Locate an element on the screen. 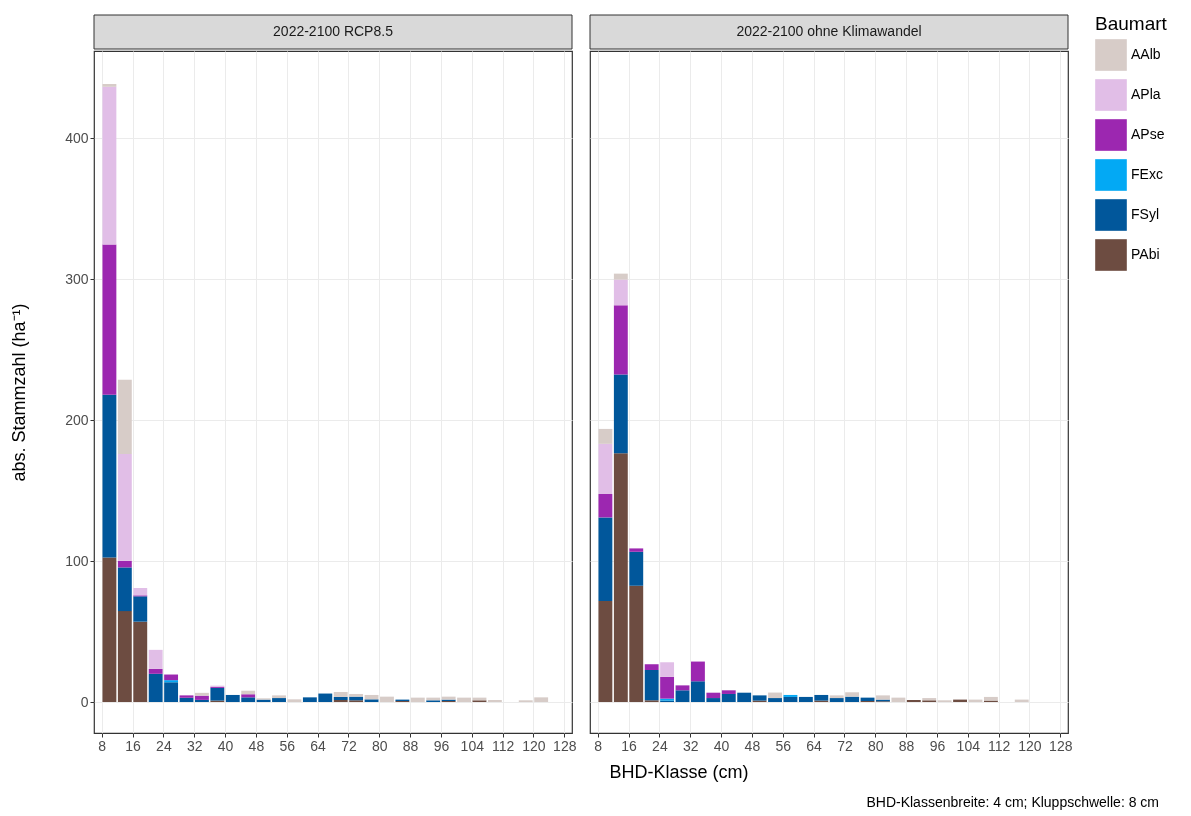  legend-label: PAbi is located at coordinates (1145, 254).